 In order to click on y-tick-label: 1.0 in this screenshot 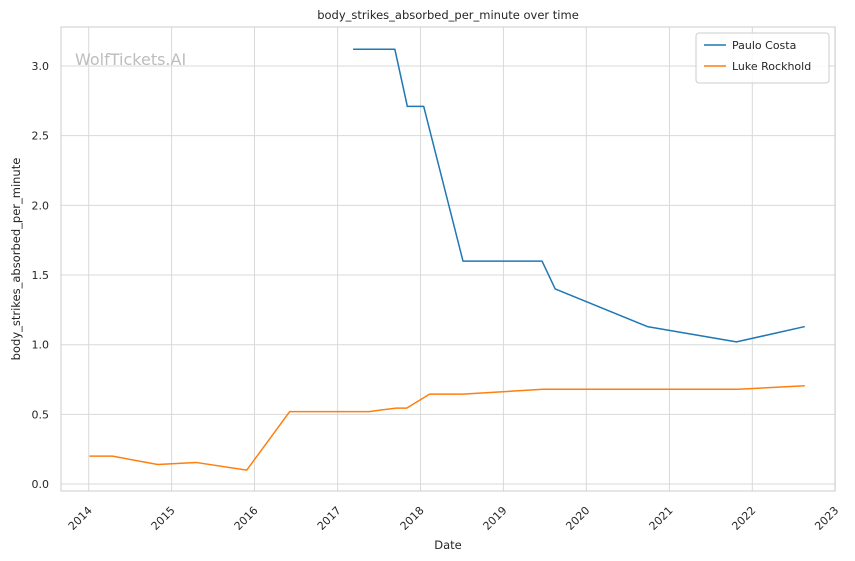, I will do `click(41, 345)`.